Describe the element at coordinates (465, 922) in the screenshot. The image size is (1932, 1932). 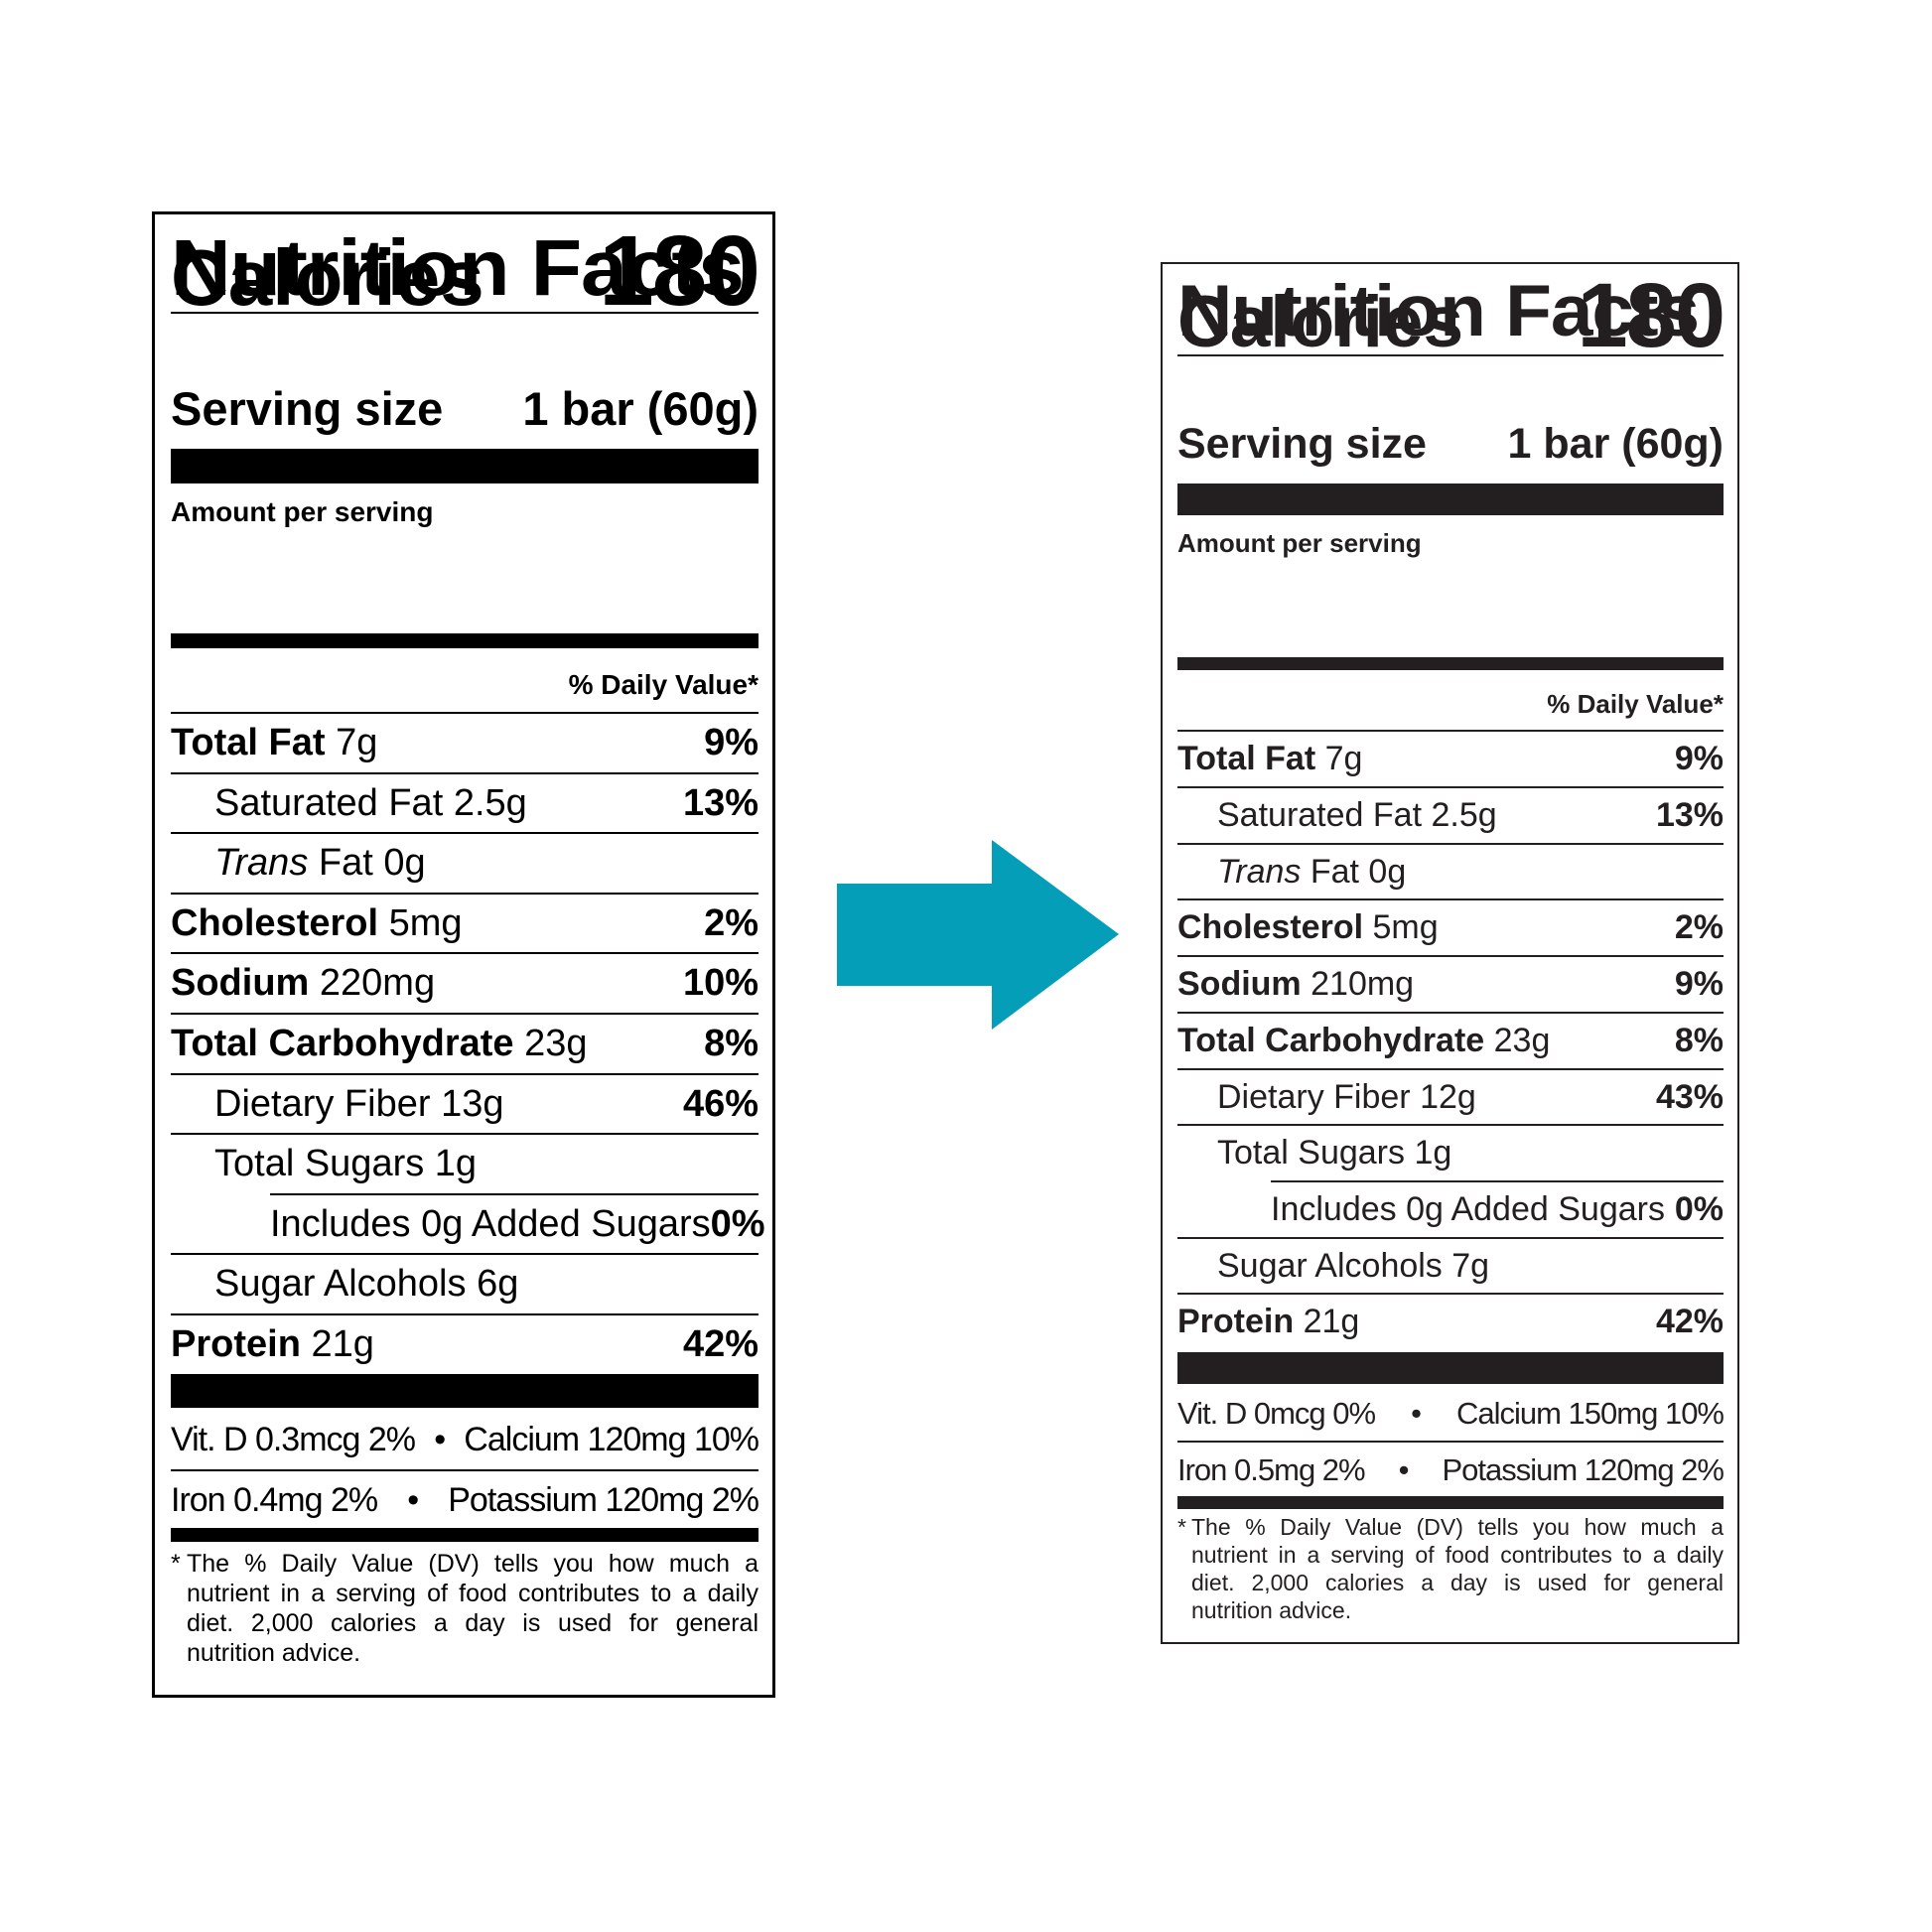
I see `nutrient-row-cholesterol: Cholesterol 5mg 2%` at that location.